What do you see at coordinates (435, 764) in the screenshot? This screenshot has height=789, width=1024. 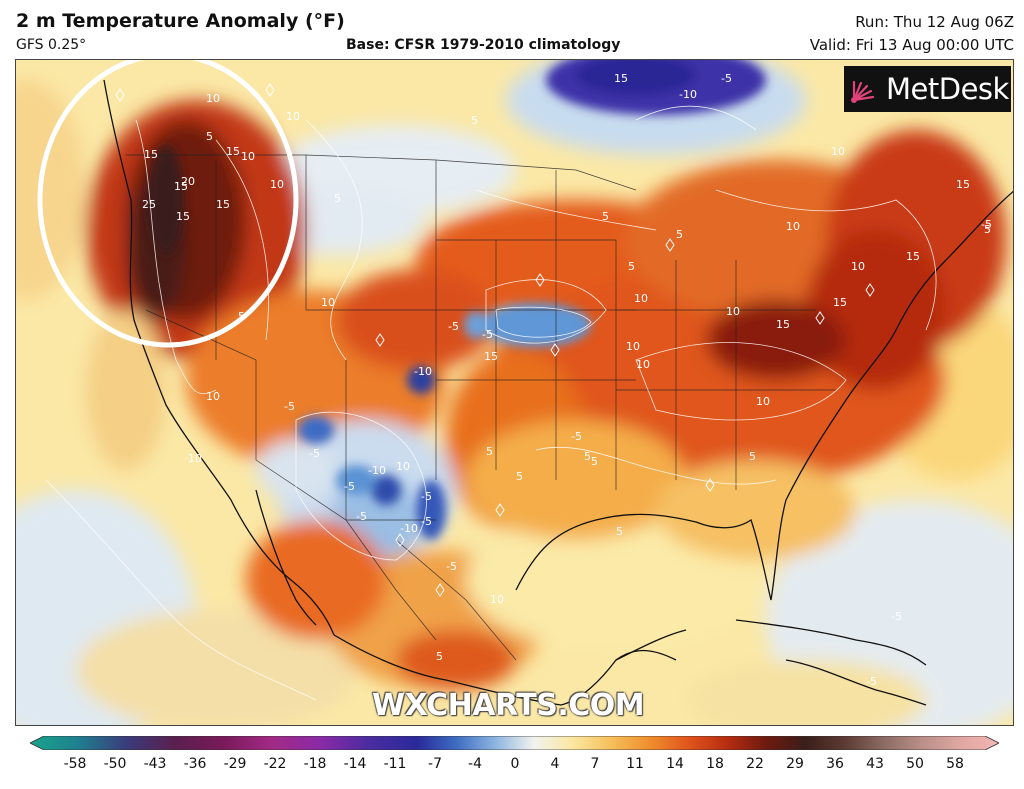 I see `tick-label: -7` at bounding box center [435, 764].